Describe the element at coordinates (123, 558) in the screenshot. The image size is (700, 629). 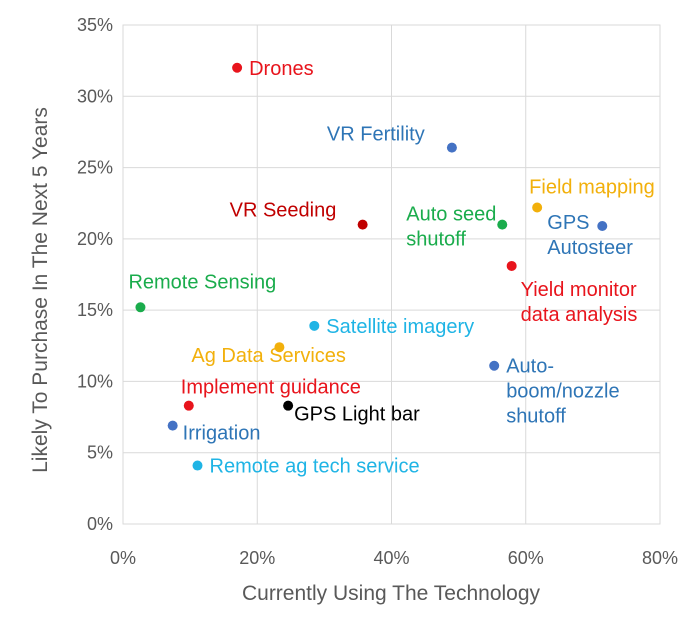
I see `x-tick-label: 0%` at that location.